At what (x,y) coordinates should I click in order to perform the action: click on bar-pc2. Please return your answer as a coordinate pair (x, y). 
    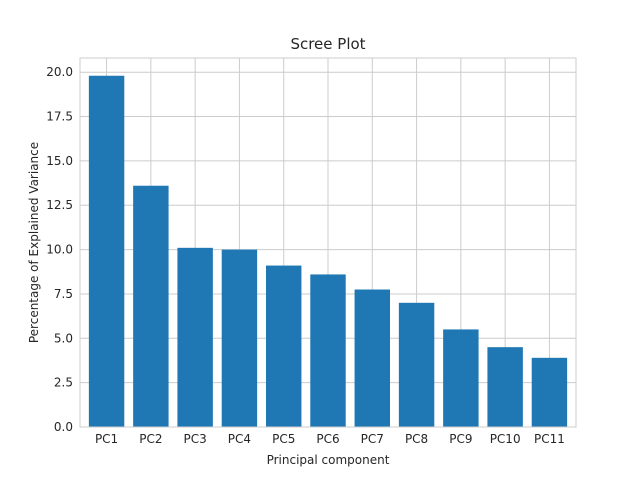
    Looking at the image, I should click on (151, 306).